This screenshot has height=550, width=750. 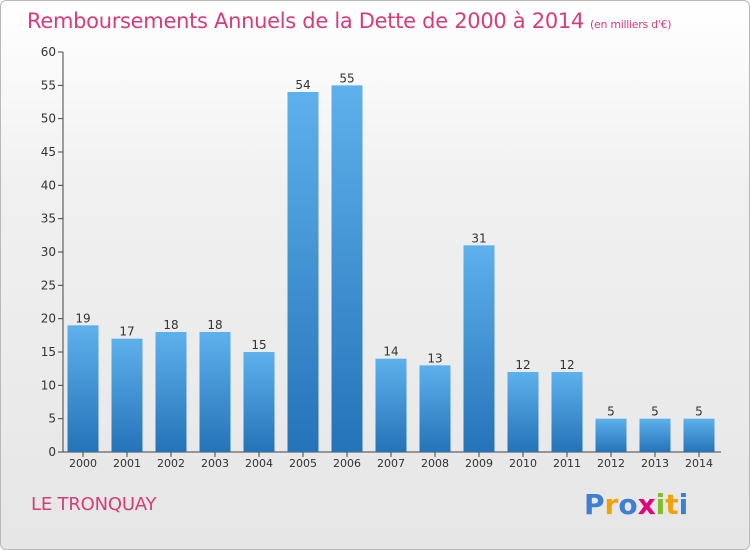 What do you see at coordinates (346, 78) in the screenshot?
I see `bar-value-label: 55` at bounding box center [346, 78].